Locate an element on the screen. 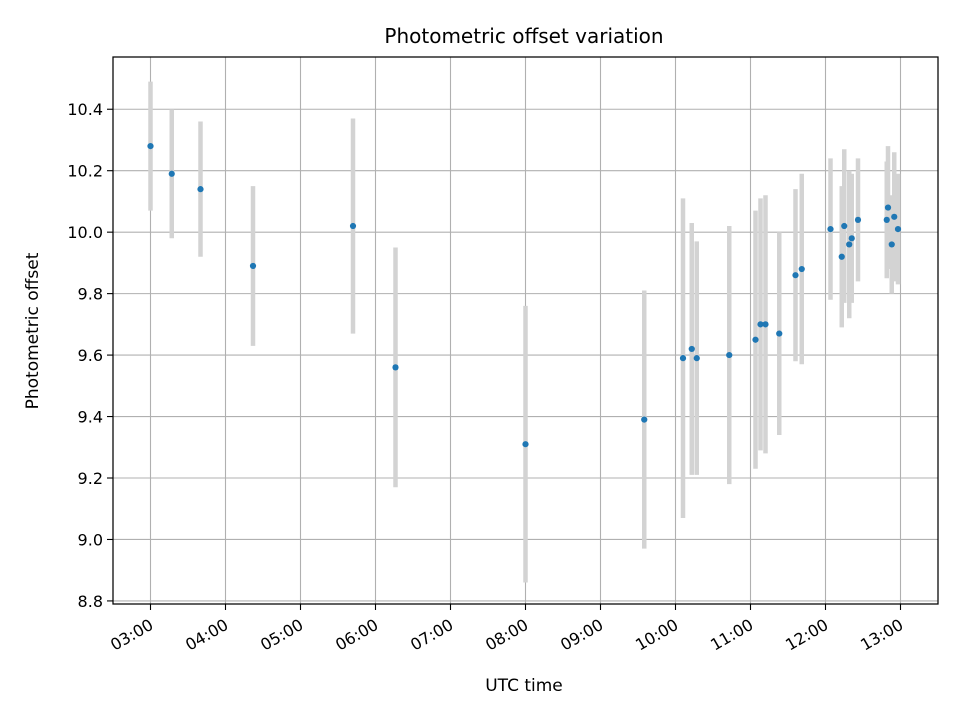  y-tick-label: 9.4 is located at coordinates (90, 417).